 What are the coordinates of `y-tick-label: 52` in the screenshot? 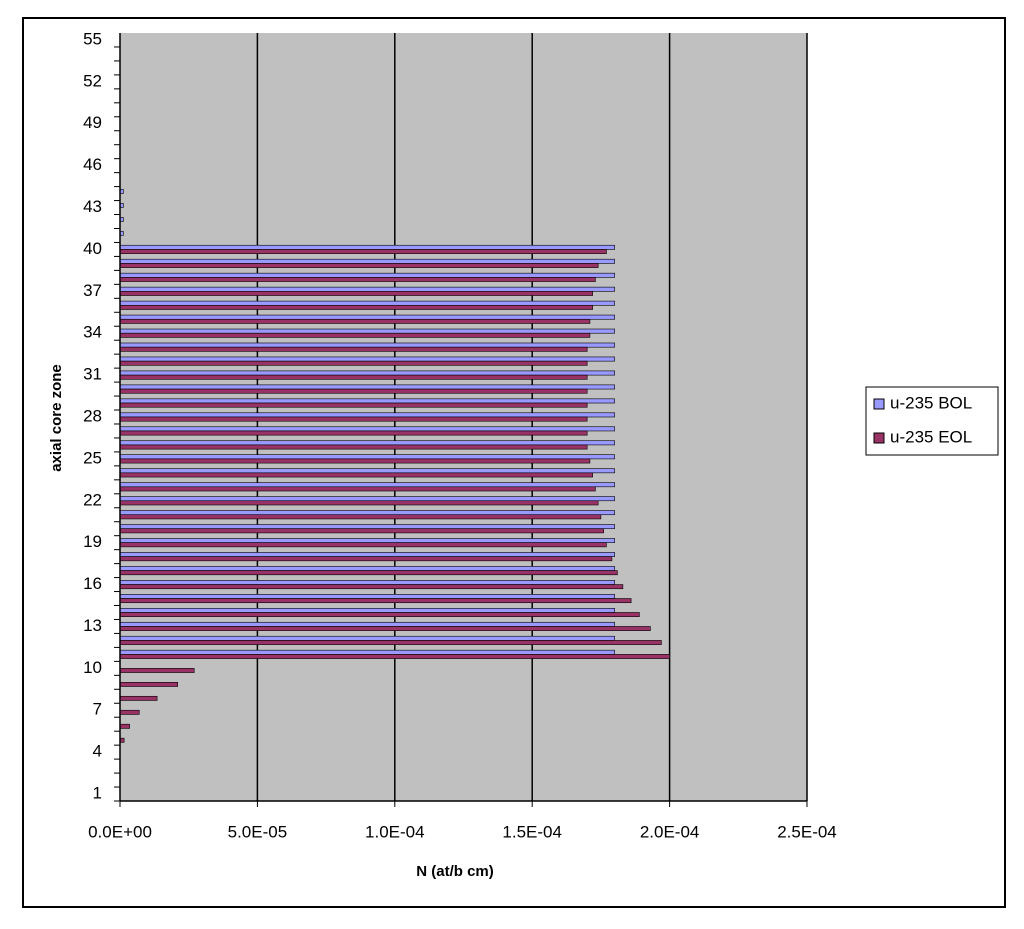 It's located at (92, 80).